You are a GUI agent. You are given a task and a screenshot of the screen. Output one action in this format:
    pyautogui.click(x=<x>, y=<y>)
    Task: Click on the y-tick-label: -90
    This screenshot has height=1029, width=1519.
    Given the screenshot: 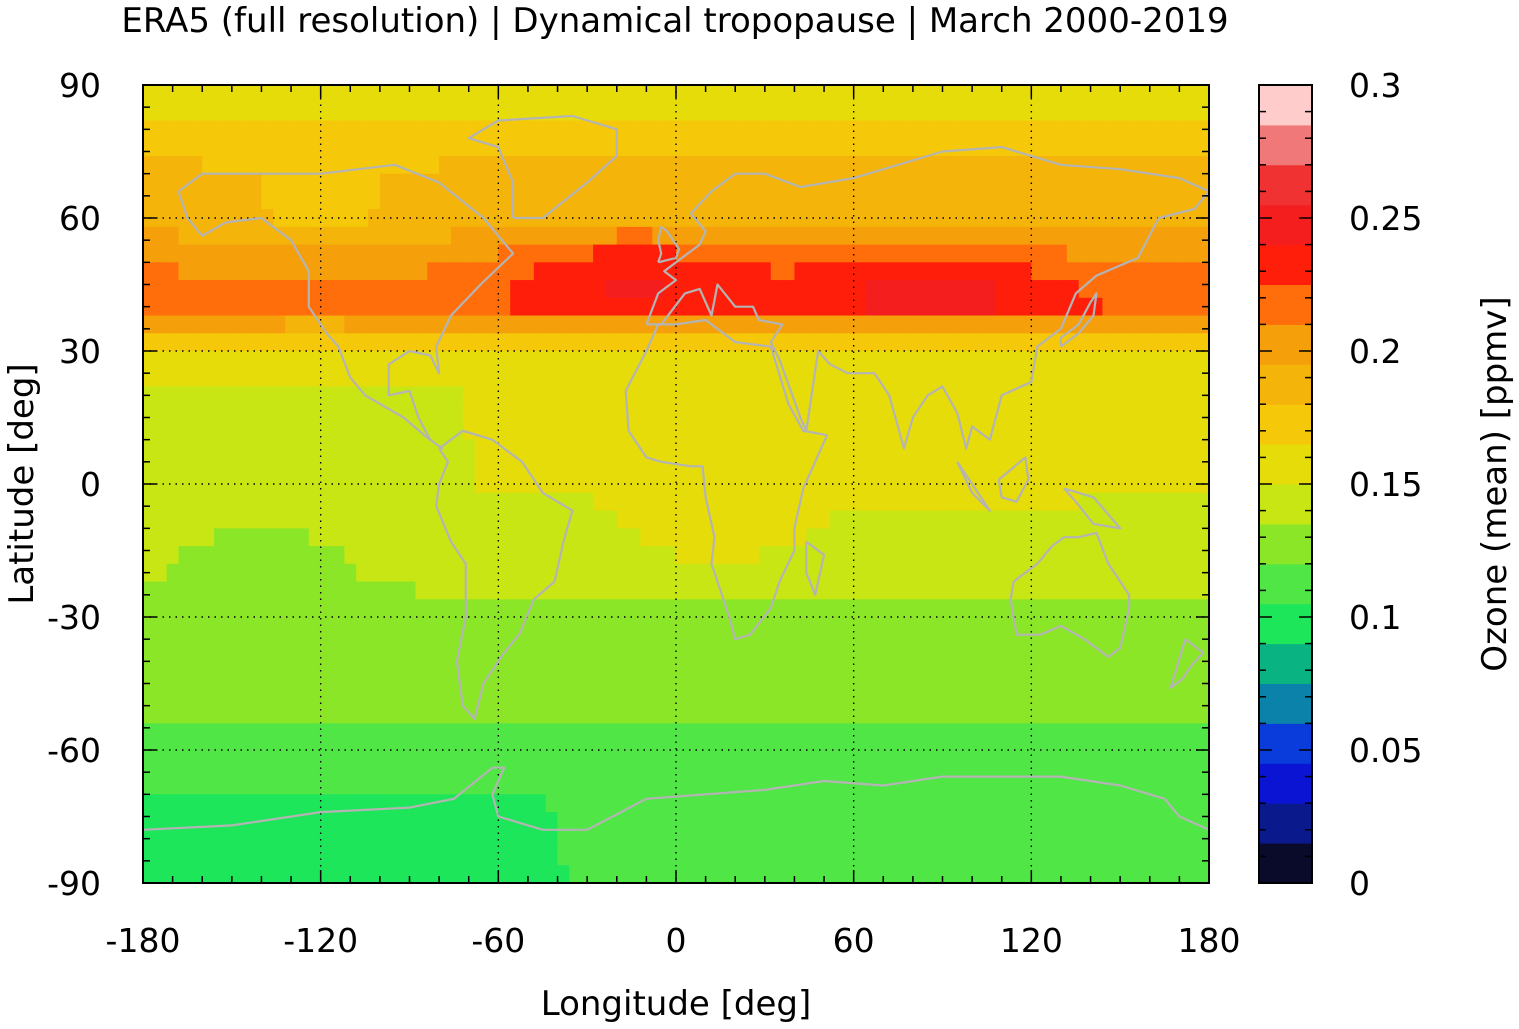 What is the action you would take?
    pyautogui.click(x=74, y=883)
    